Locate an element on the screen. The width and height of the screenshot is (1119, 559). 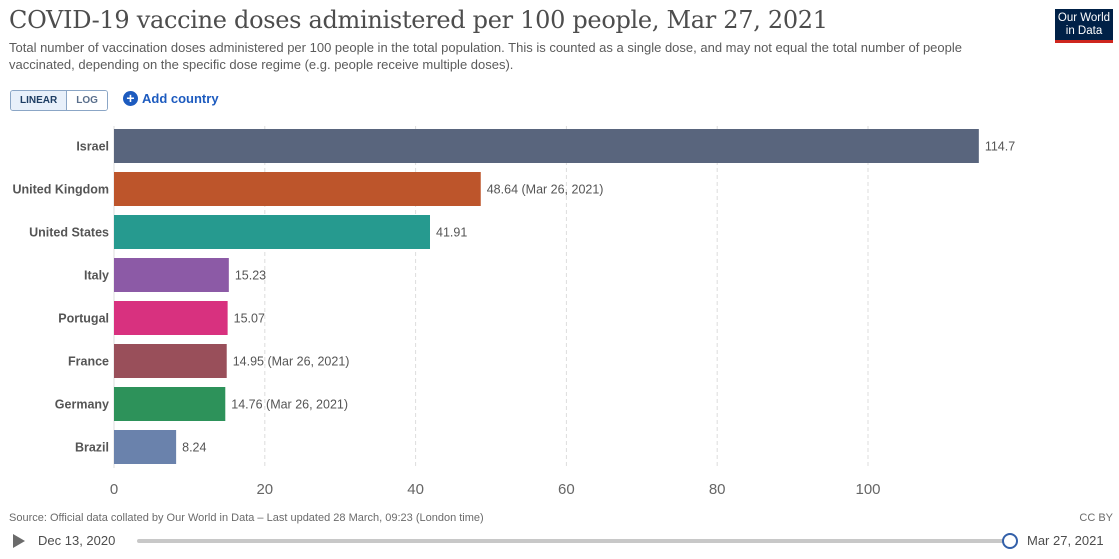
timeline: Dec 13, 2020 Mar 27, 2021 is located at coordinates (559, 541).